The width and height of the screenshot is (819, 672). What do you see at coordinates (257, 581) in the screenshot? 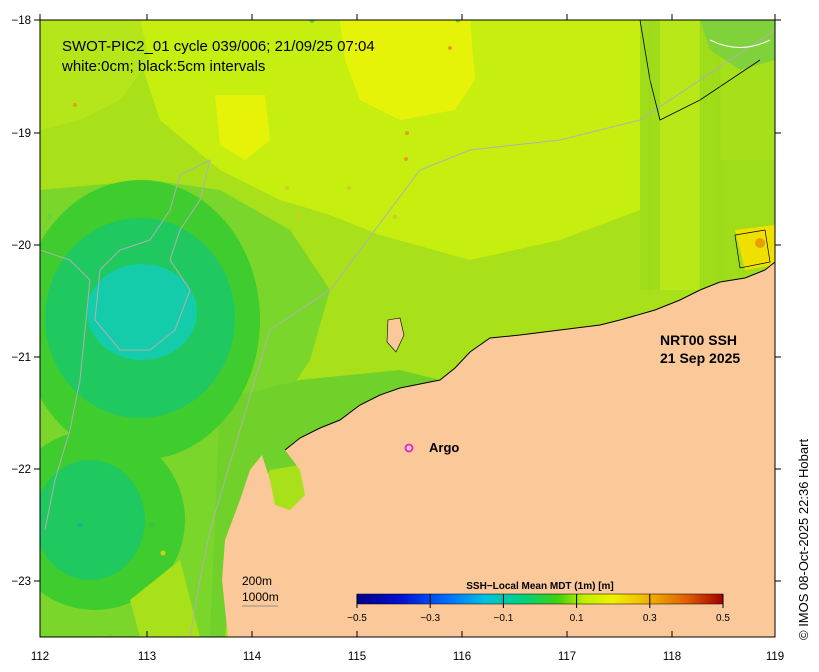
I see `depth-label-200: 200m` at bounding box center [257, 581].